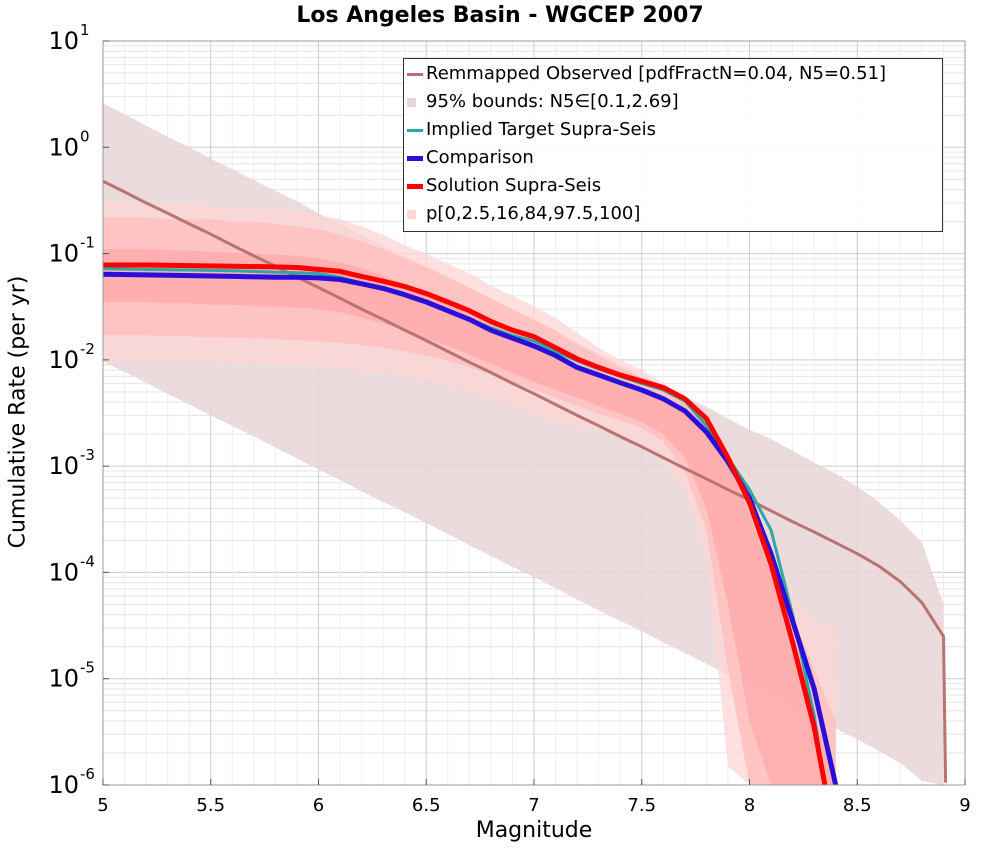  I want to click on y-tick-label-exponent: -4, so click(87, 561).